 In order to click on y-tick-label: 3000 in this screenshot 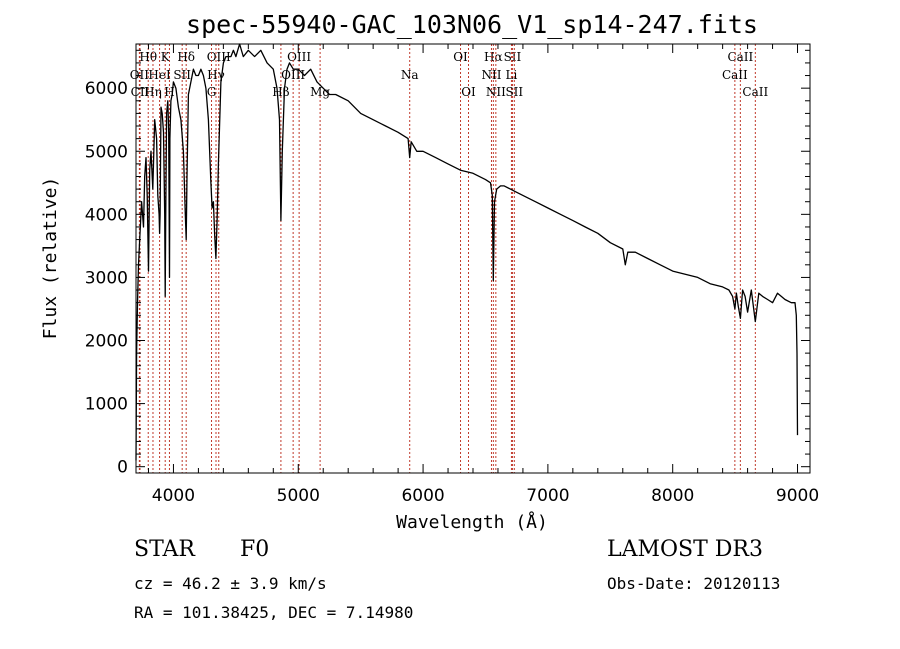, I will do `click(106, 278)`.